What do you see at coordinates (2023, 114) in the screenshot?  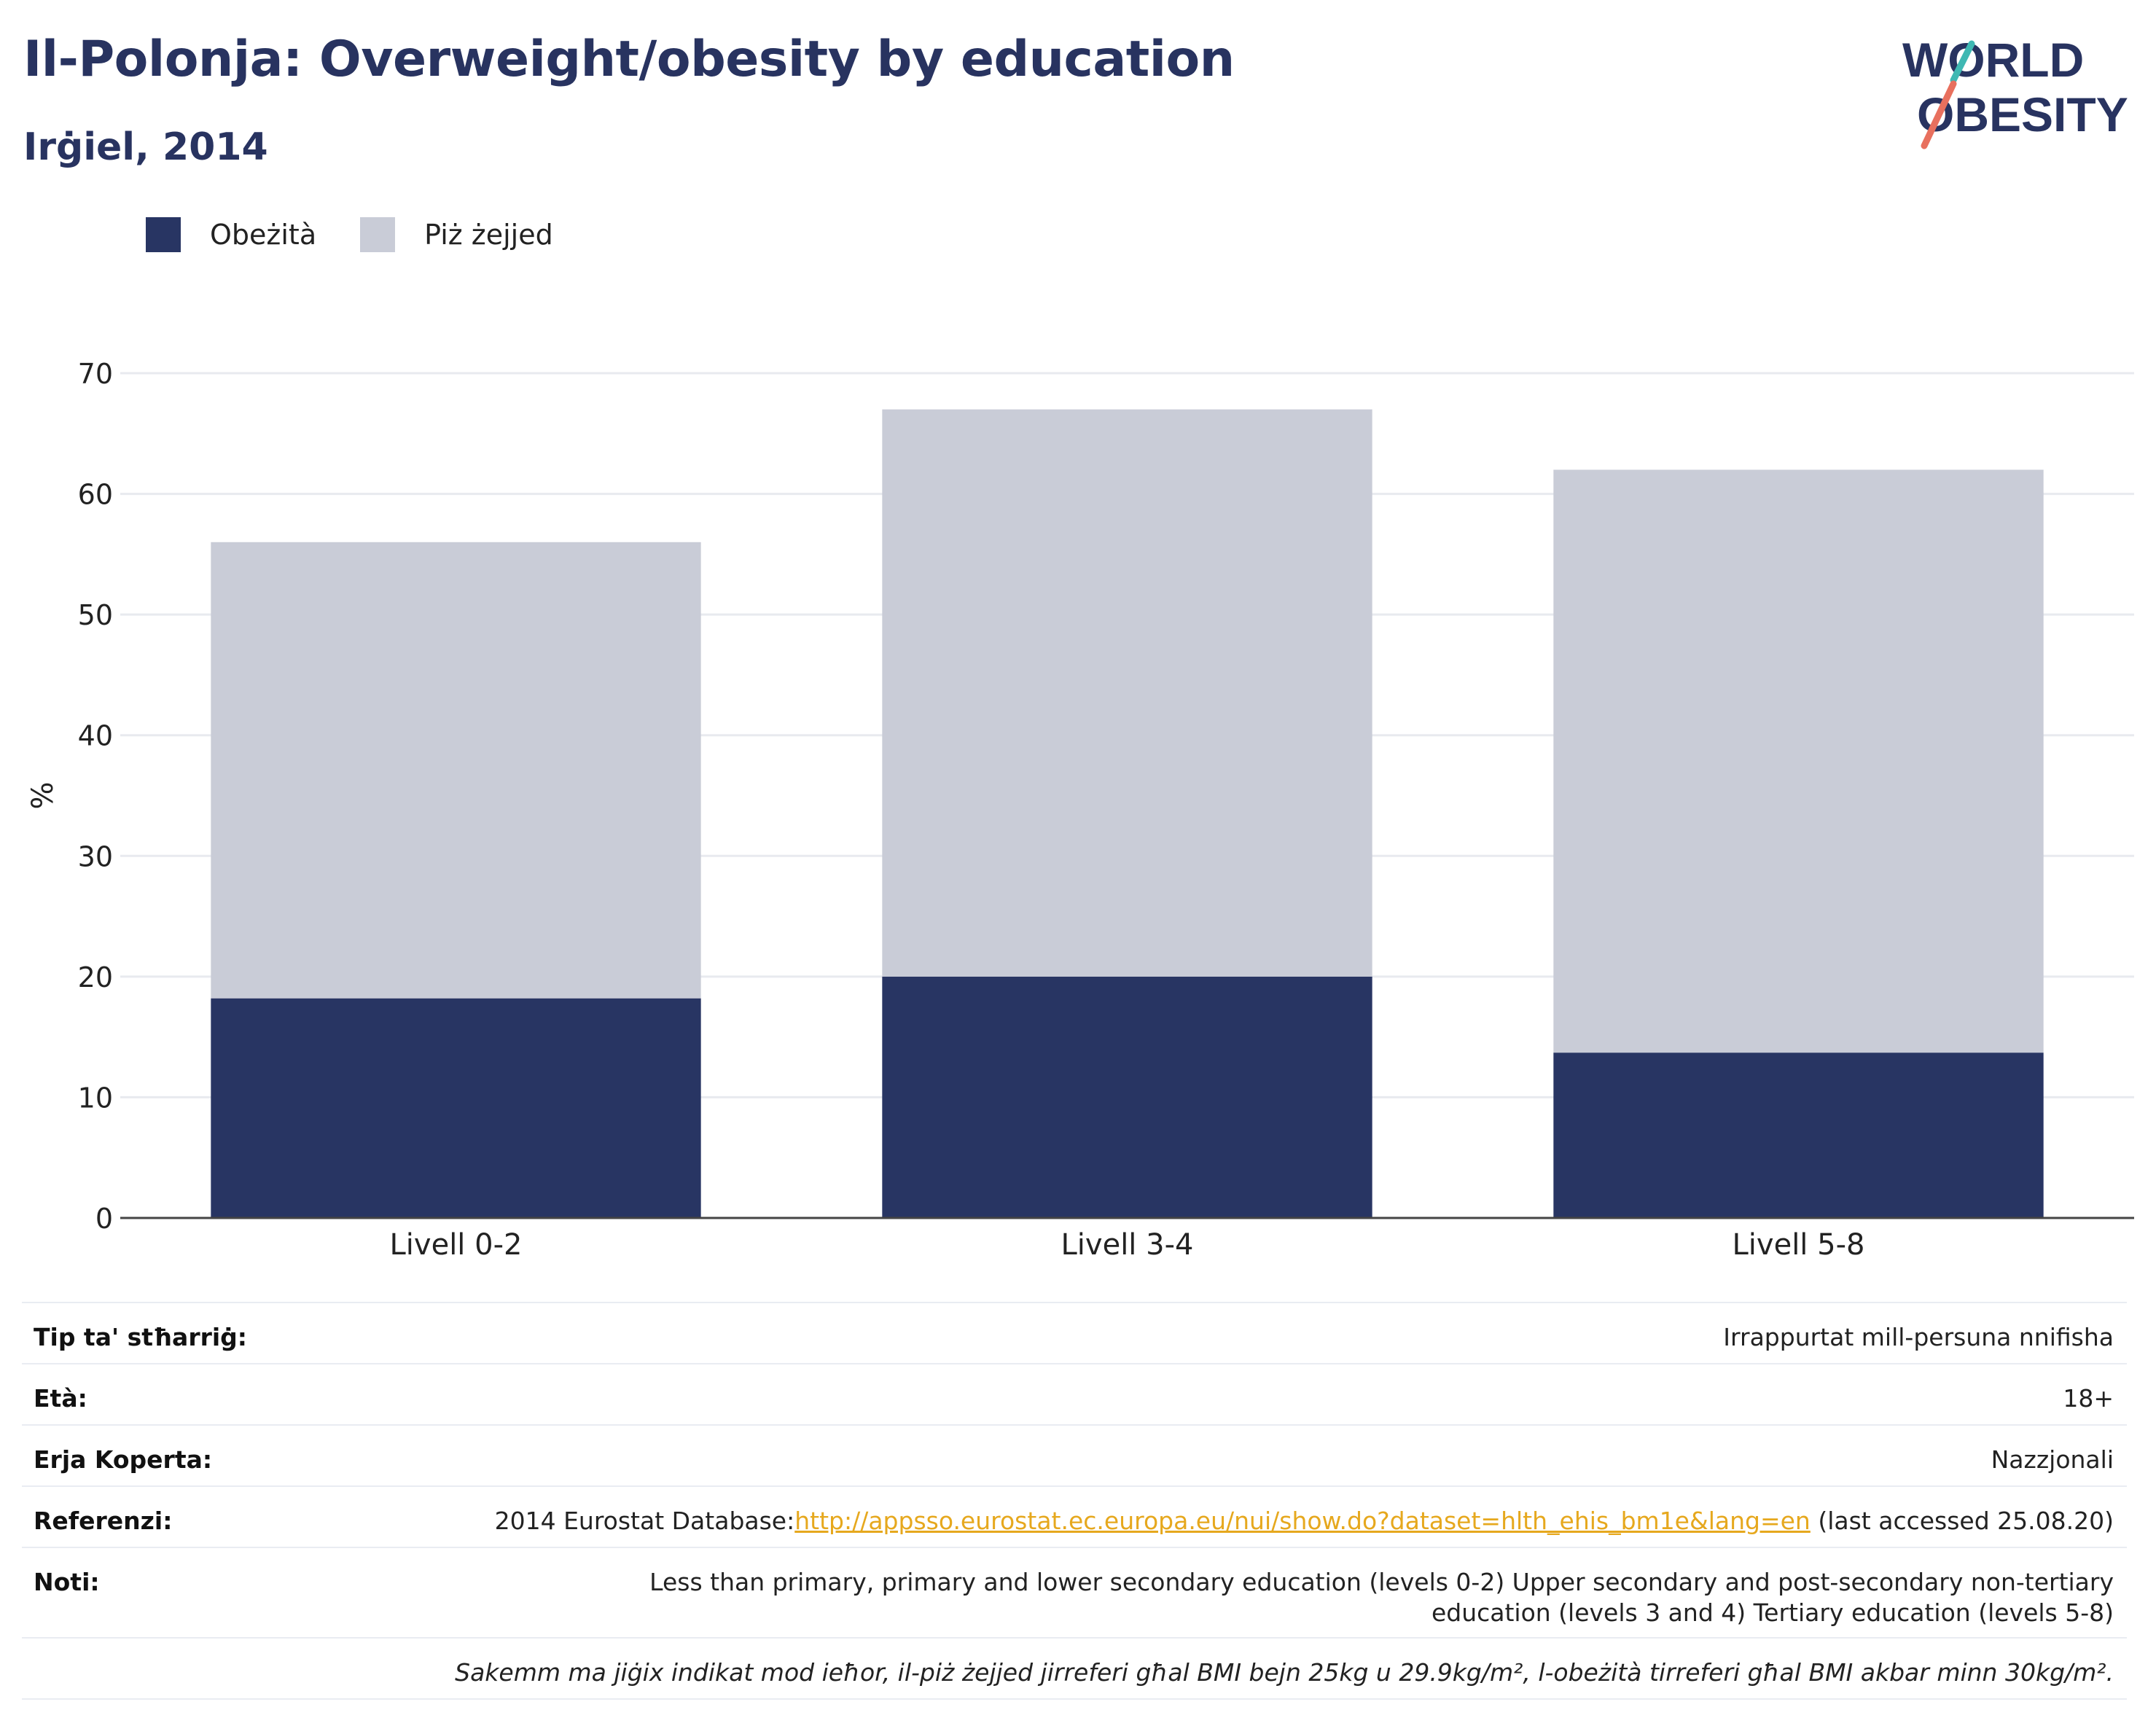 I see `logo-line2: OBESITY` at bounding box center [2023, 114].